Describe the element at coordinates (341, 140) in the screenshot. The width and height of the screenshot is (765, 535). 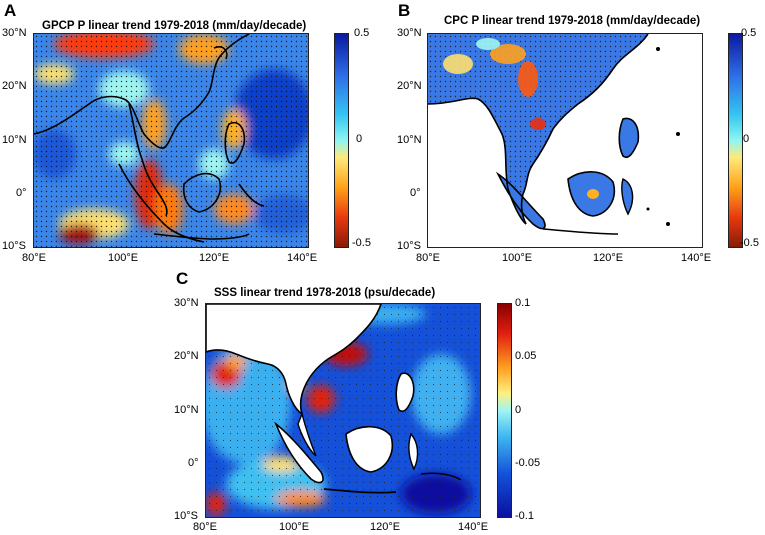
I see `panel-a-colorbar` at that location.